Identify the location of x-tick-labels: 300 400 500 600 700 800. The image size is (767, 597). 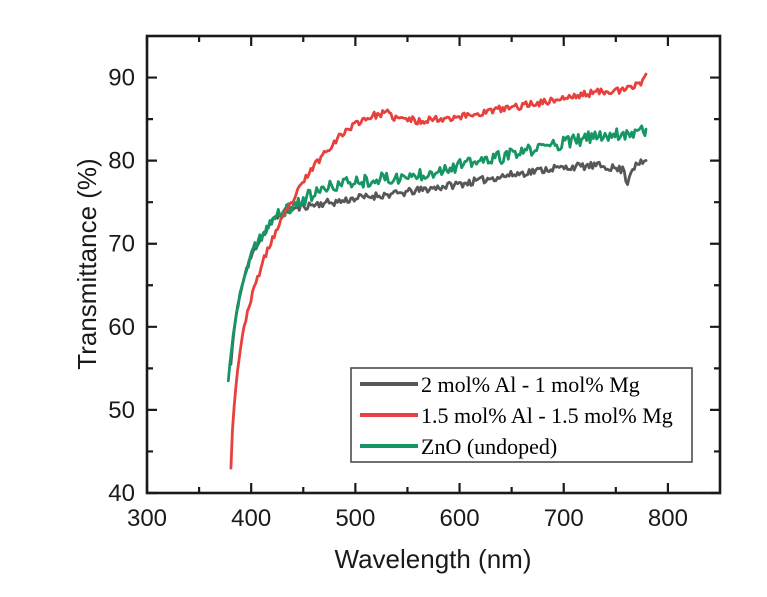
(407, 518).